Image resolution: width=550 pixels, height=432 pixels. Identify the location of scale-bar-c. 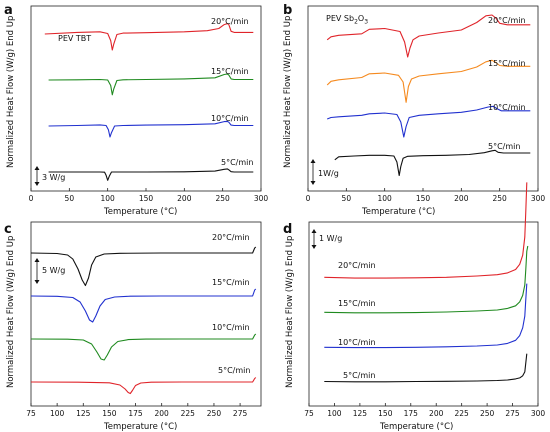
(37, 271).